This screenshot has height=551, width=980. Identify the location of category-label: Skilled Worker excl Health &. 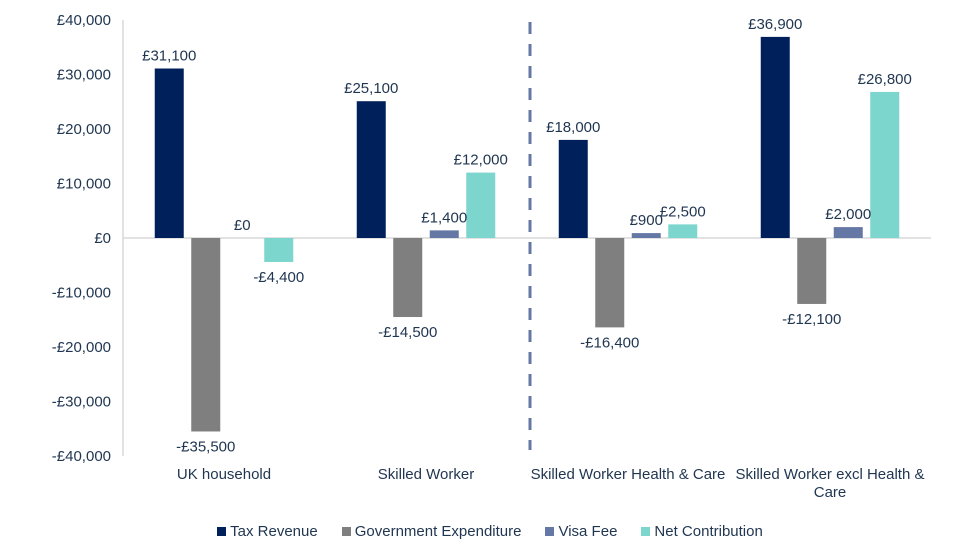
(830, 474).